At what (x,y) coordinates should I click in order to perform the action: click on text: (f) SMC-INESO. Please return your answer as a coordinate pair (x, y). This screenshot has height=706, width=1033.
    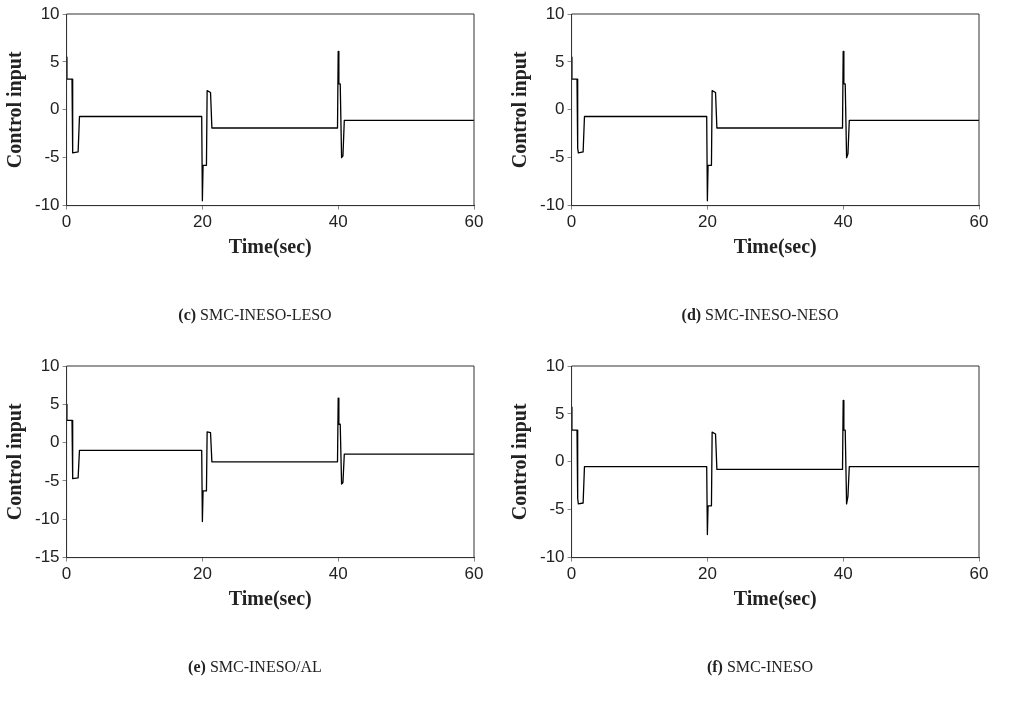
    Looking at the image, I should click on (760, 667).